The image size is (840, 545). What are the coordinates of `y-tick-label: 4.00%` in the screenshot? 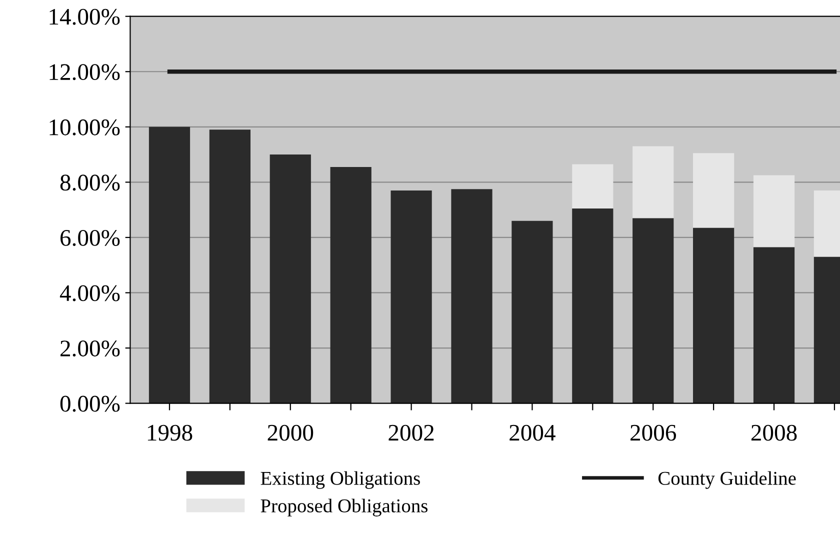 It's located at (90, 293).